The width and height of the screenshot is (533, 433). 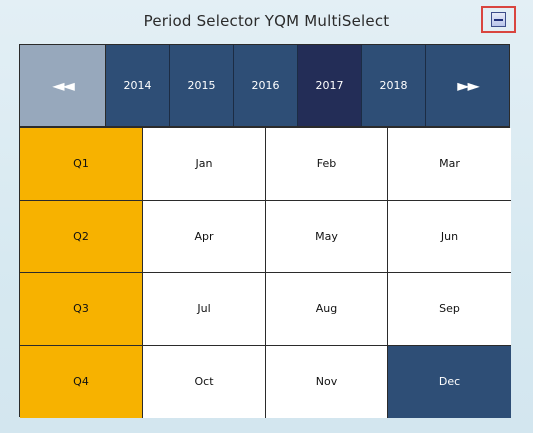 What do you see at coordinates (204, 164) in the screenshot?
I see `month-jan: Jan` at bounding box center [204, 164].